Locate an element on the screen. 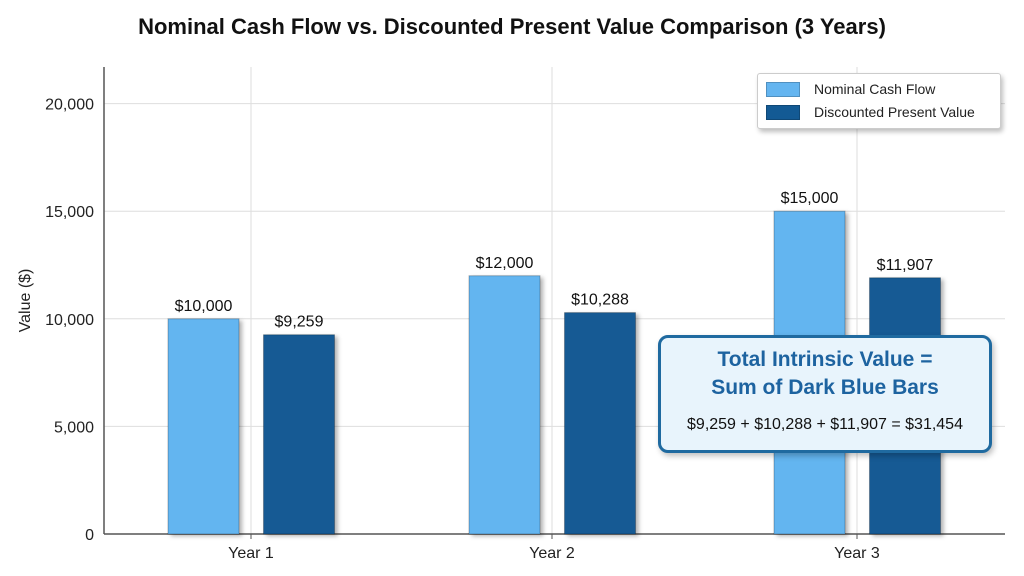  legend-label-nominal: Nominal Cash Flow is located at coordinates (875, 89).